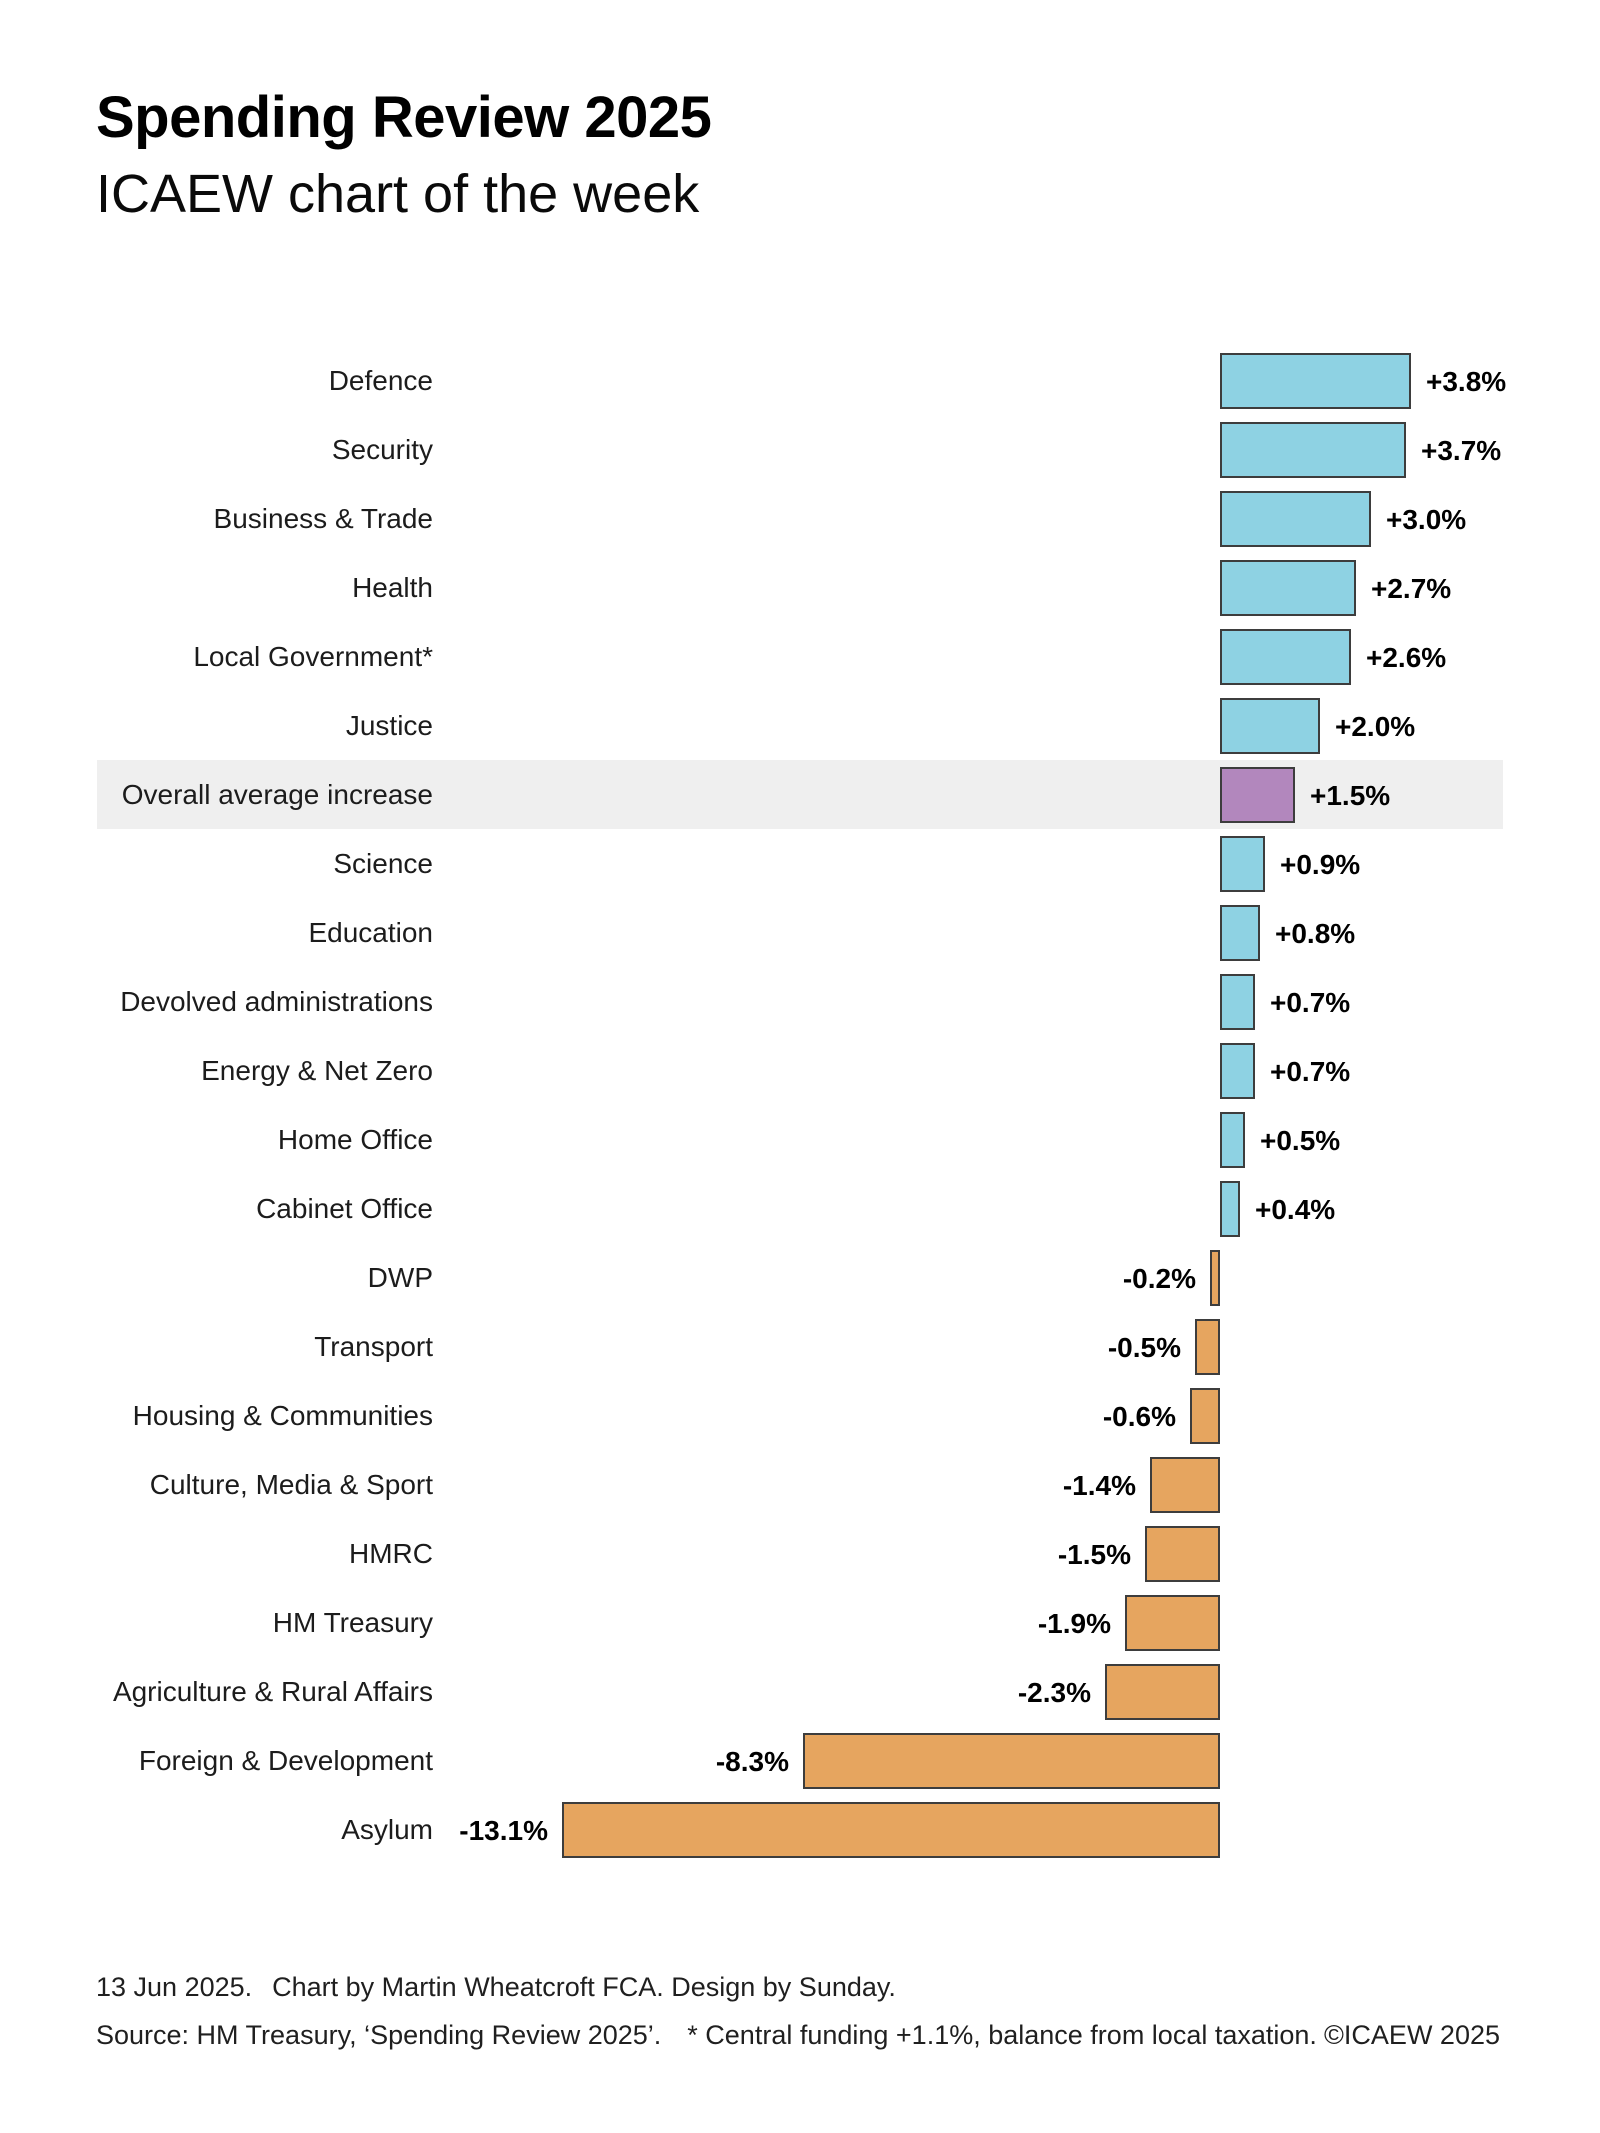  Describe the element at coordinates (800, 1001) in the screenshot. I see `chart-row: Devolved administrations +0.7%` at that location.